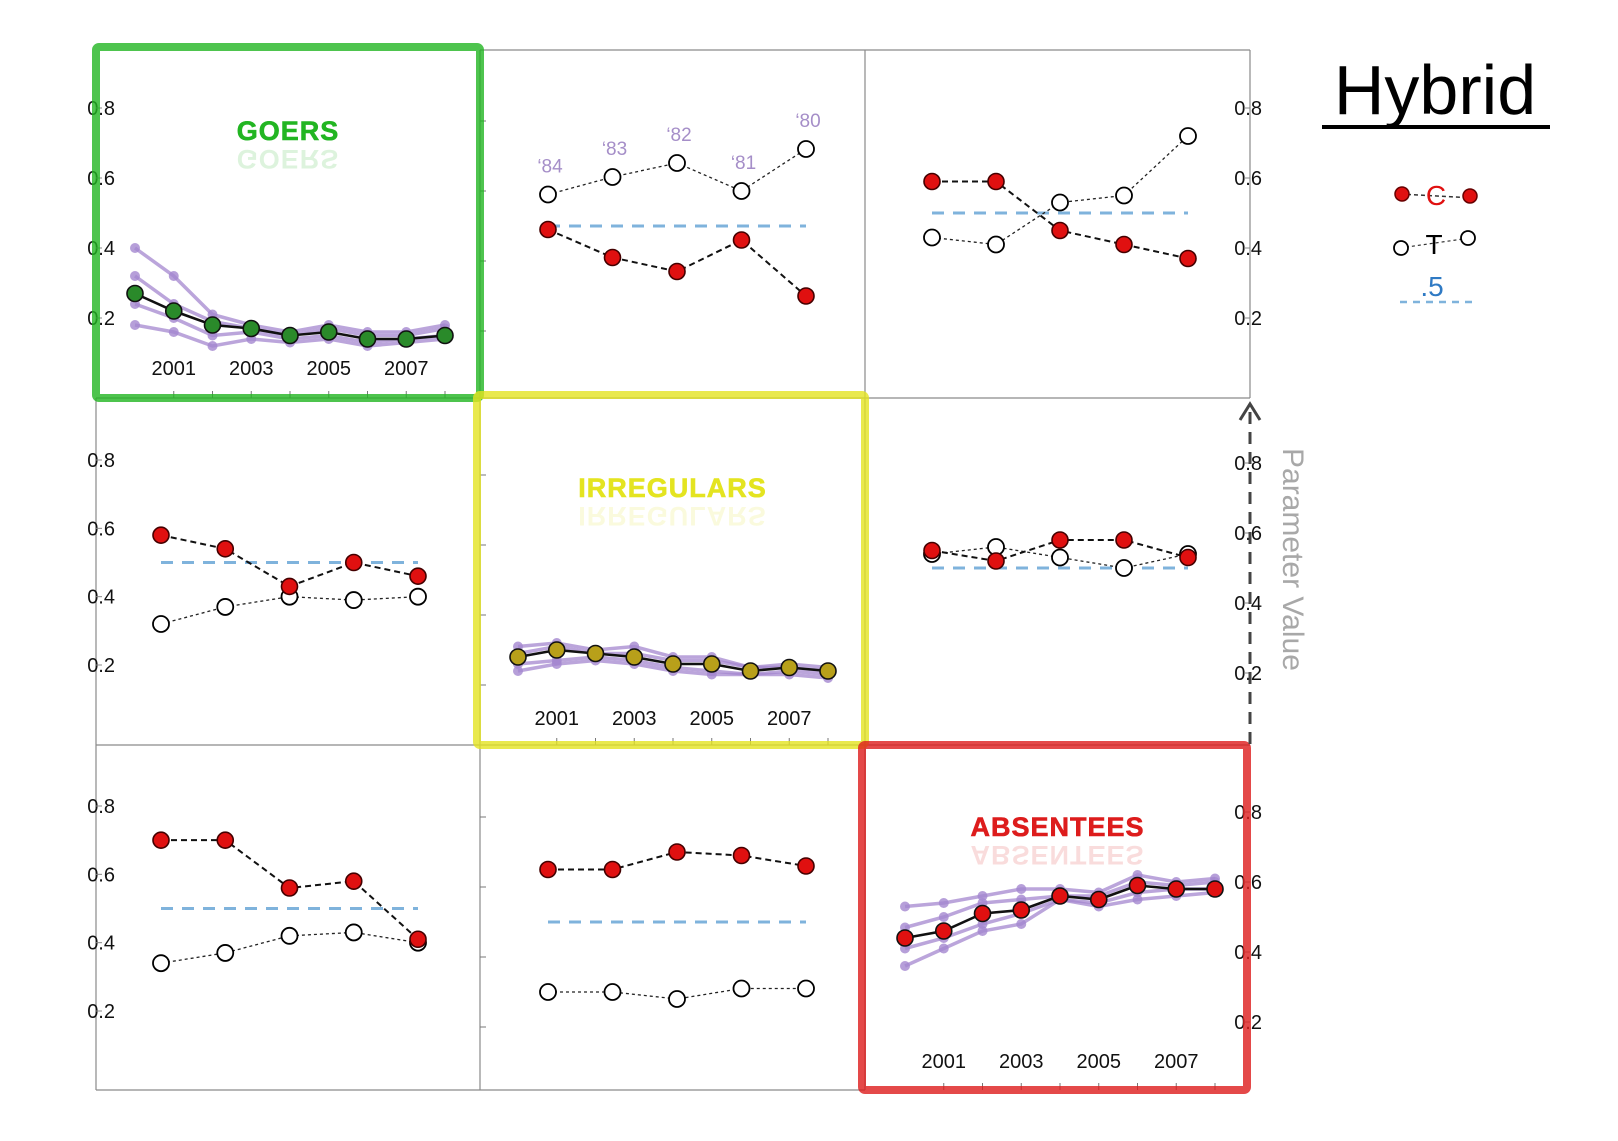 The width and height of the screenshot is (1618, 1141). Describe the element at coordinates (288, 222) in the screenshot. I see `goers-frame` at that location.